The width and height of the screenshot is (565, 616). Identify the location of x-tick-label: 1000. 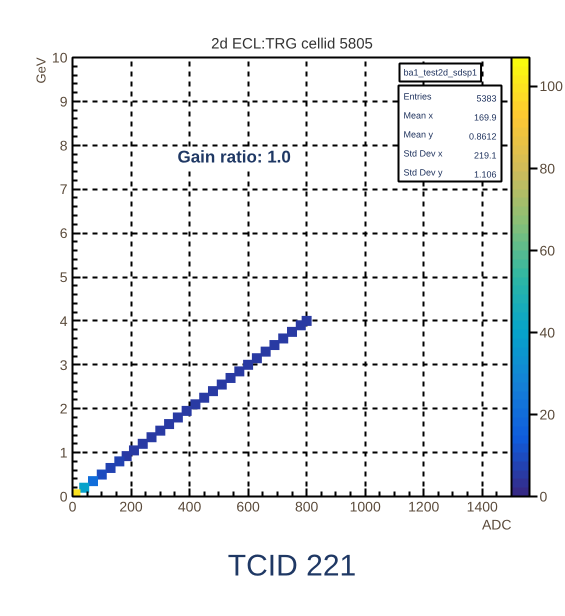
(365, 506).